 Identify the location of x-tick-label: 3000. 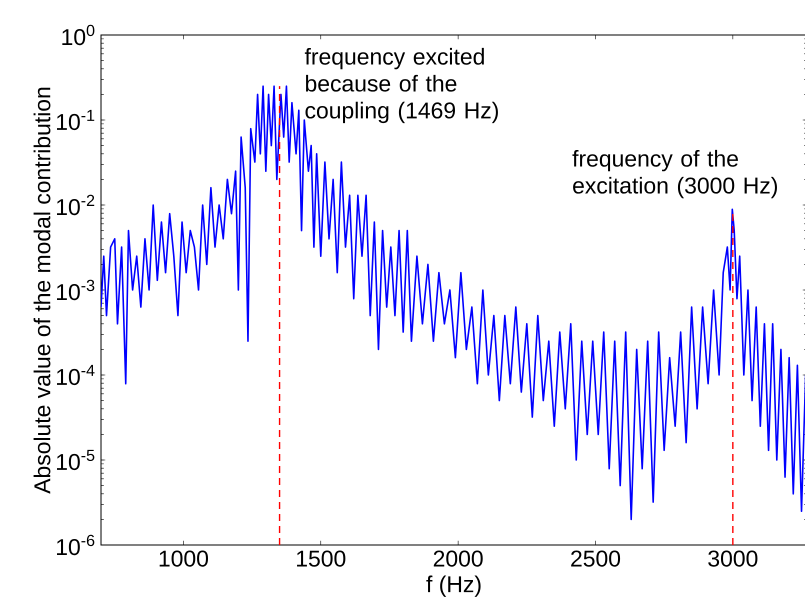
(733, 558).